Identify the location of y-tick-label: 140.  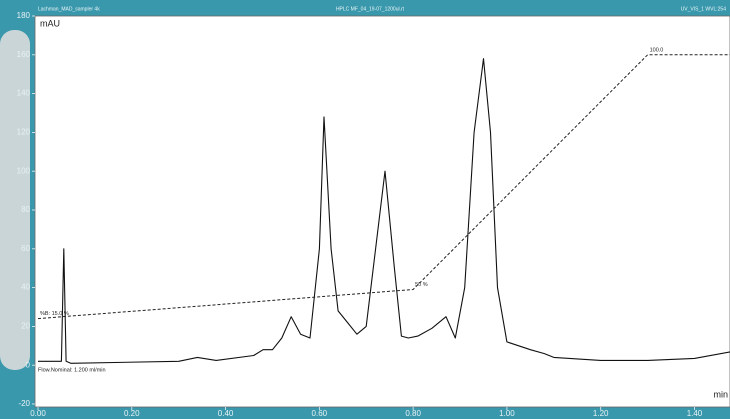
(24, 93).